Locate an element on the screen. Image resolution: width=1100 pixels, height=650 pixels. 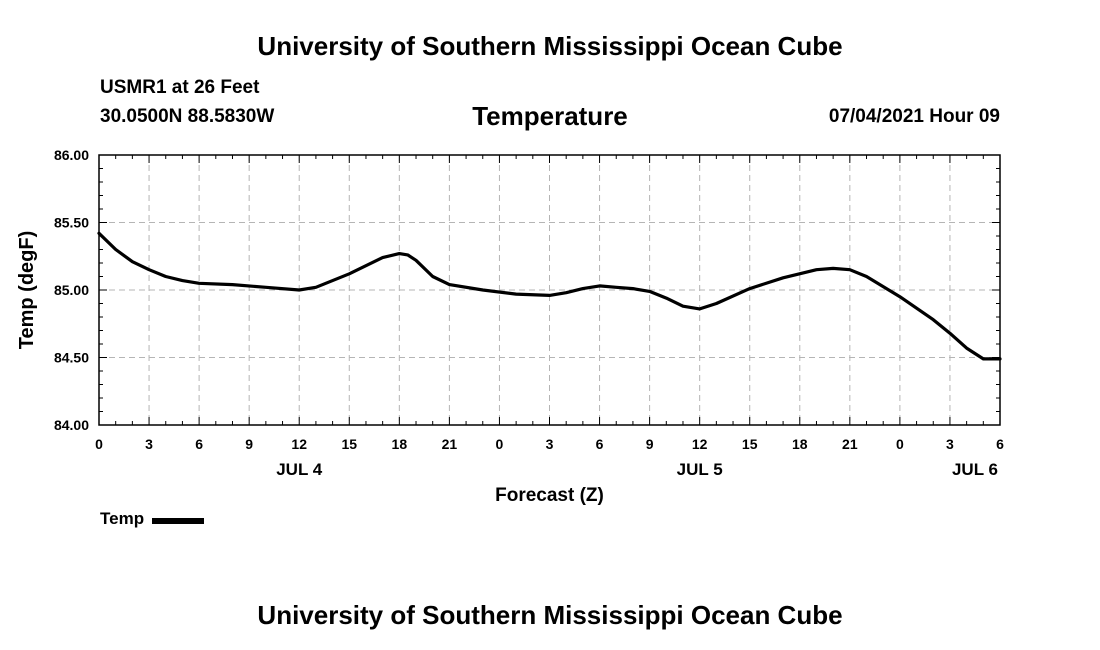
y-tick-label: 85.00 is located at coordinates (71, 290).